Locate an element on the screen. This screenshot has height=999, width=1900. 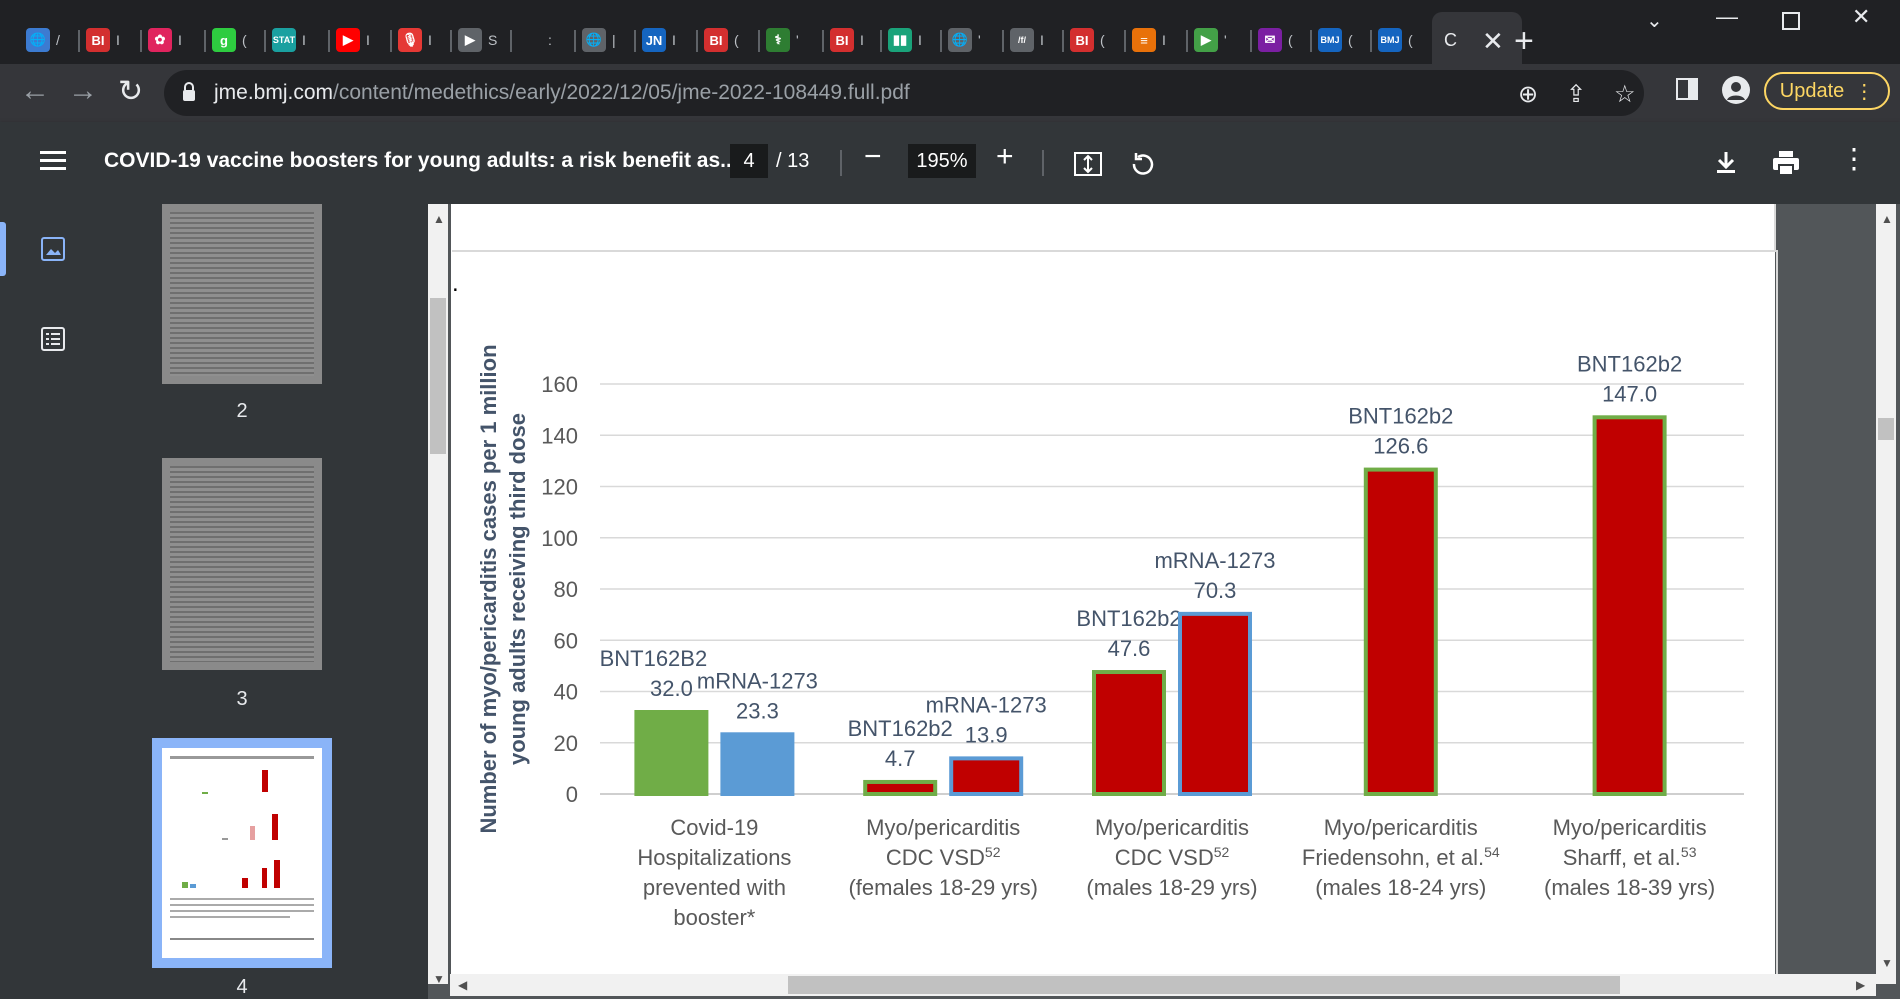
scroll-right-arrow: ▶ is located at coordinates (1861, 985).